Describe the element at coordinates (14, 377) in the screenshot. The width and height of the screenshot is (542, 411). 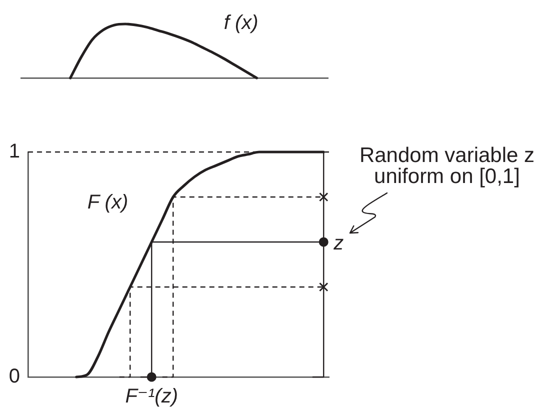
I see `y-tick-label: 0` at that location.